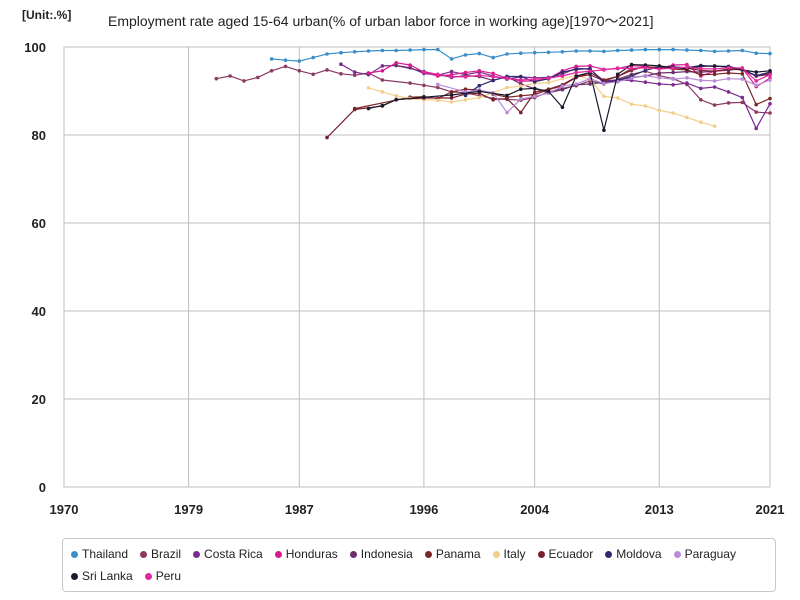 The image size is (800, 600). I want to click on data-point-honduras, so click(382, 71).